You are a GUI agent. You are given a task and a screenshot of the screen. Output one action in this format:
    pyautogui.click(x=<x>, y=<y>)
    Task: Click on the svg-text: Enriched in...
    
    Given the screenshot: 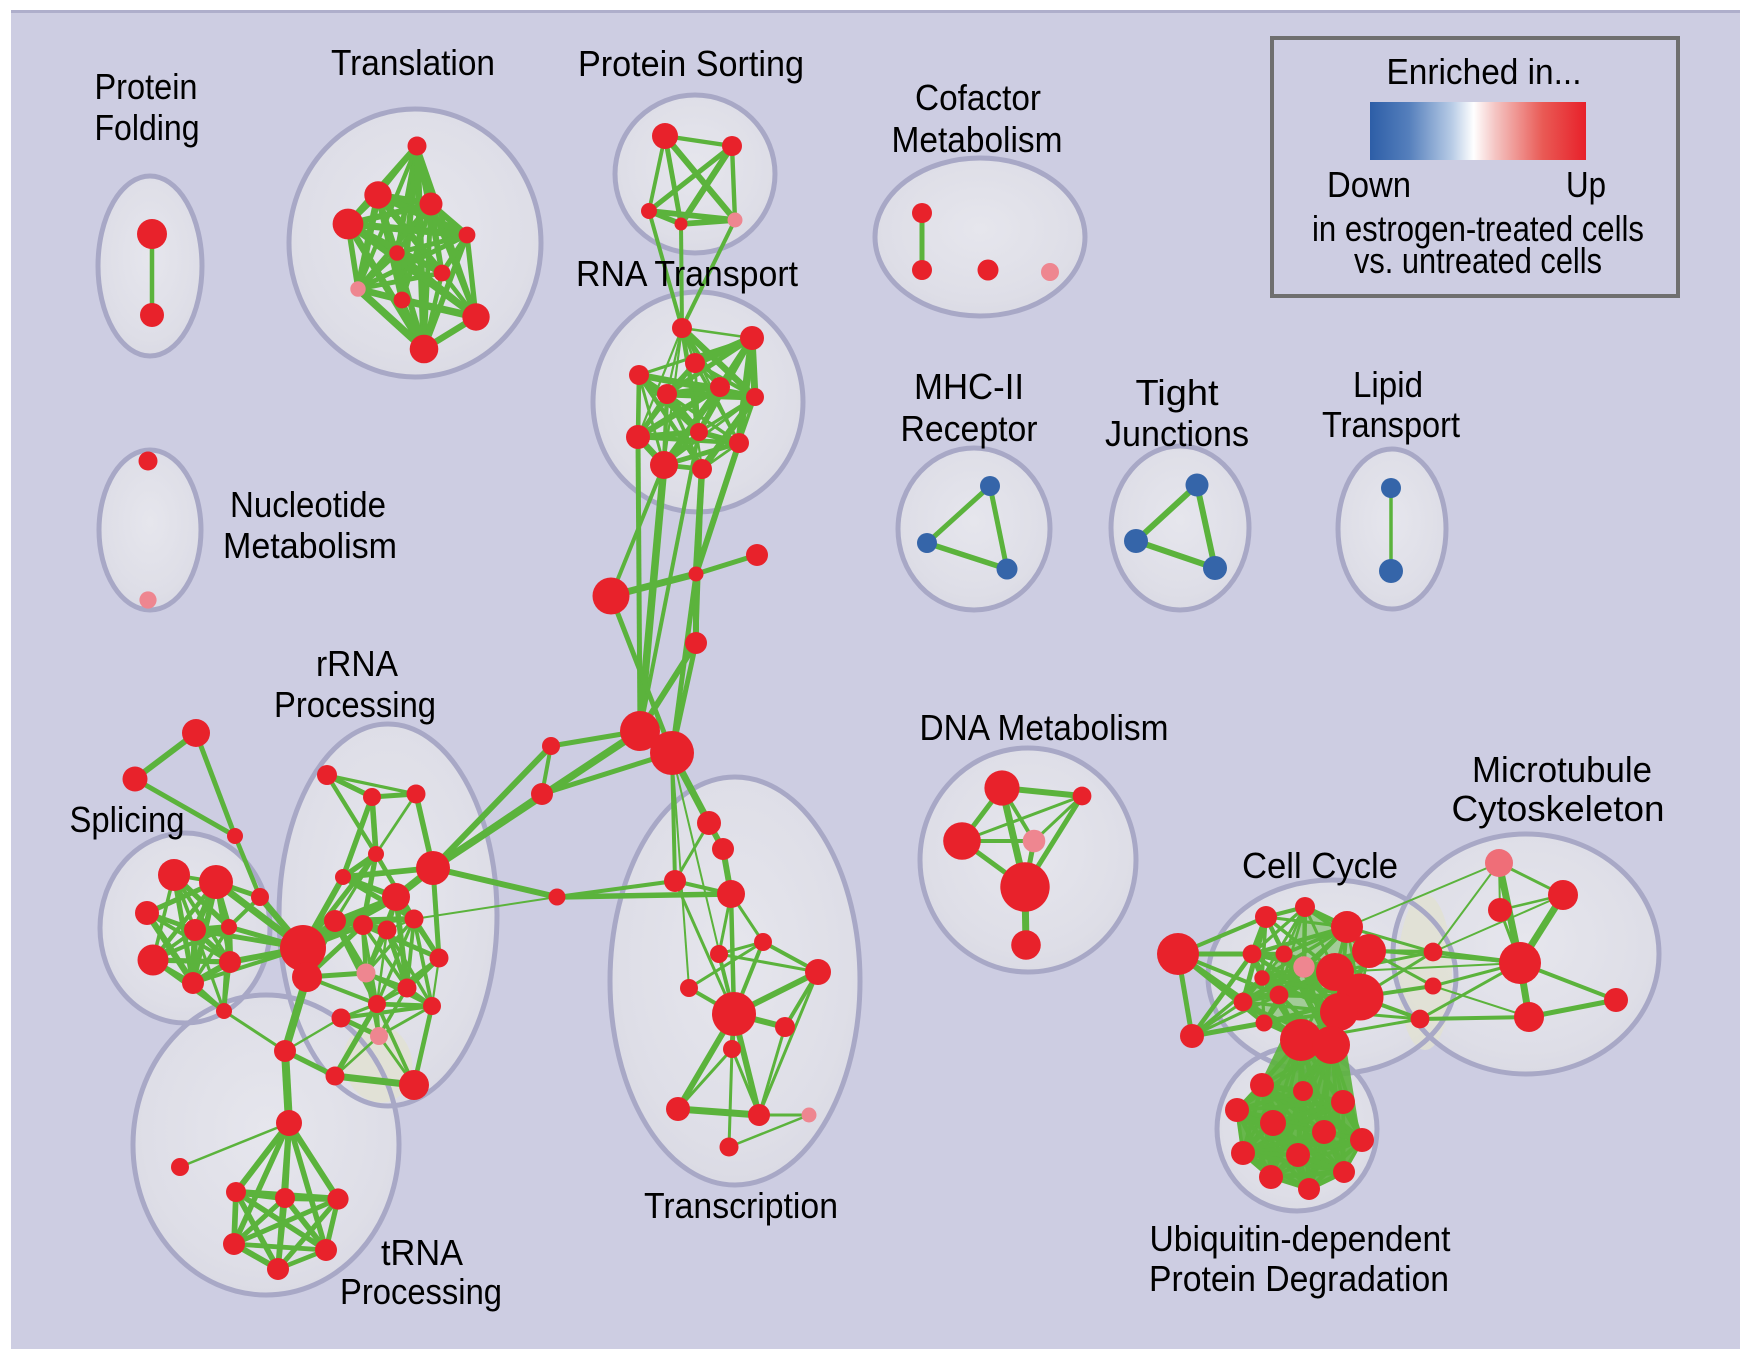 What is the action you would take?
    pyautogui.click(x=1484, y=71)
    